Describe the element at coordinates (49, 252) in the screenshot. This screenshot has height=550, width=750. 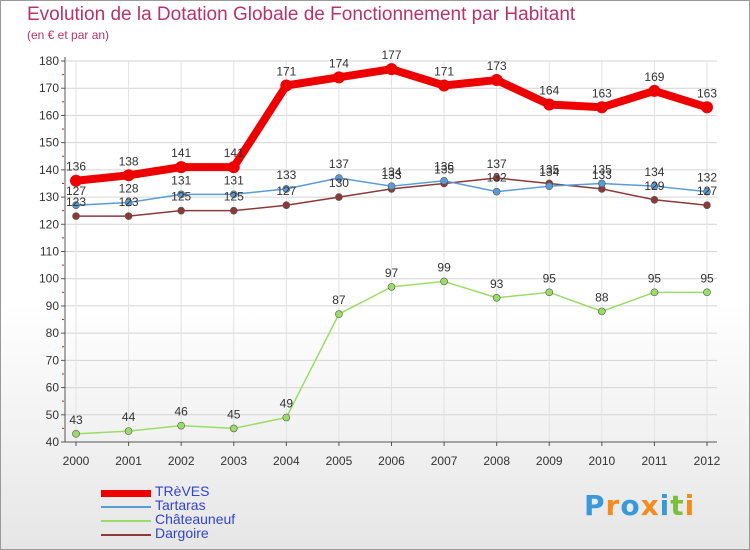
I see `y-tick-label: 110` at that location.